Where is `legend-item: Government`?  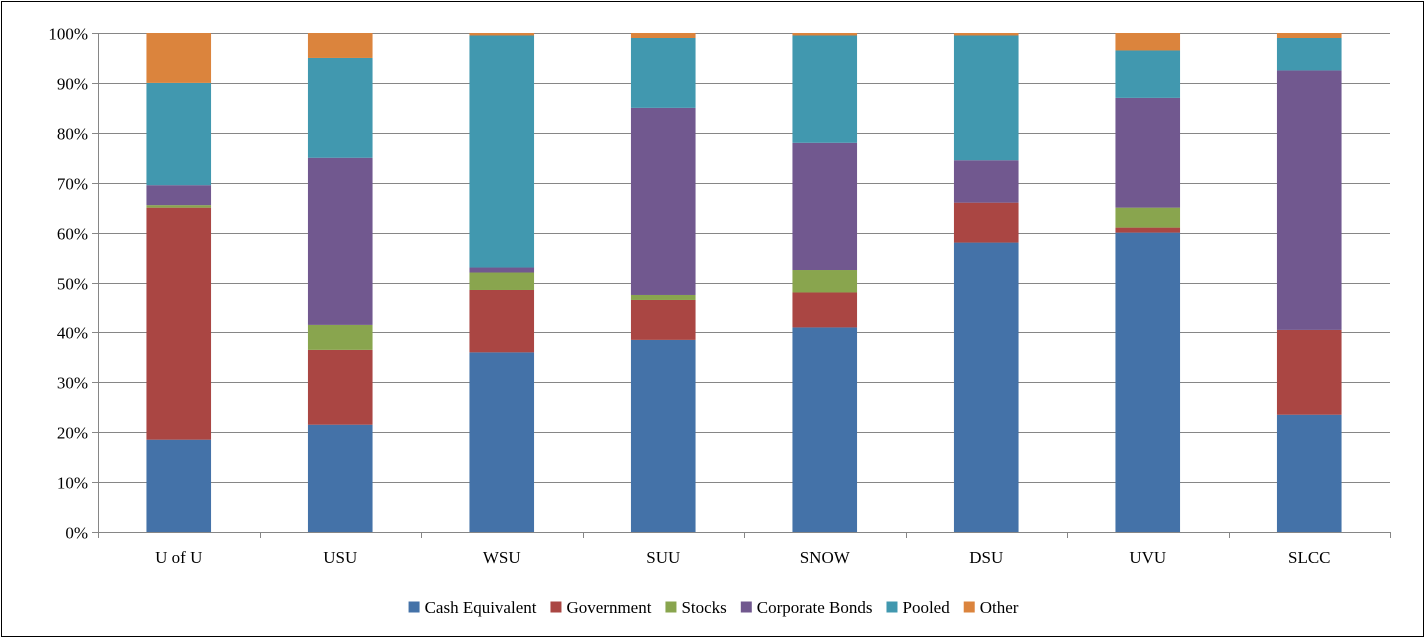
legend-item: Government is located at coordinates (601, 607).